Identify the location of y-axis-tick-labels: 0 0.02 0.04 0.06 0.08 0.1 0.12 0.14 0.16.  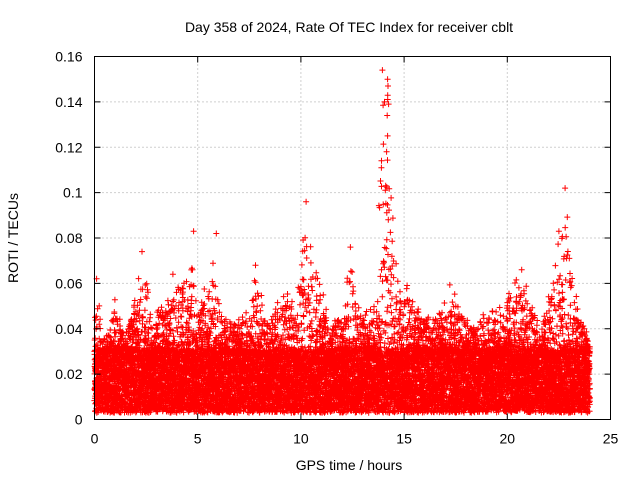
(68, 238).